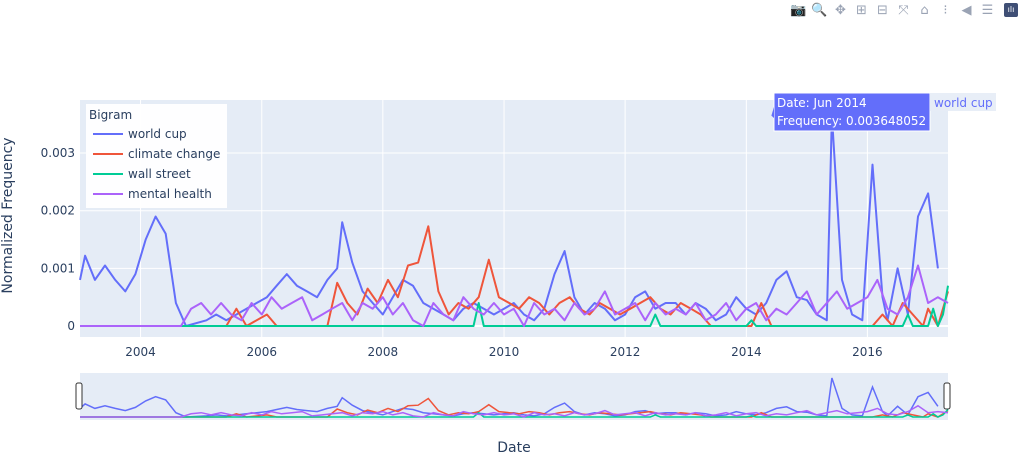 This screenshot has height=453, width=1024. Describe the element at coordinates (772, 112) in the screenshot. I see `hover-pointer` at that location.